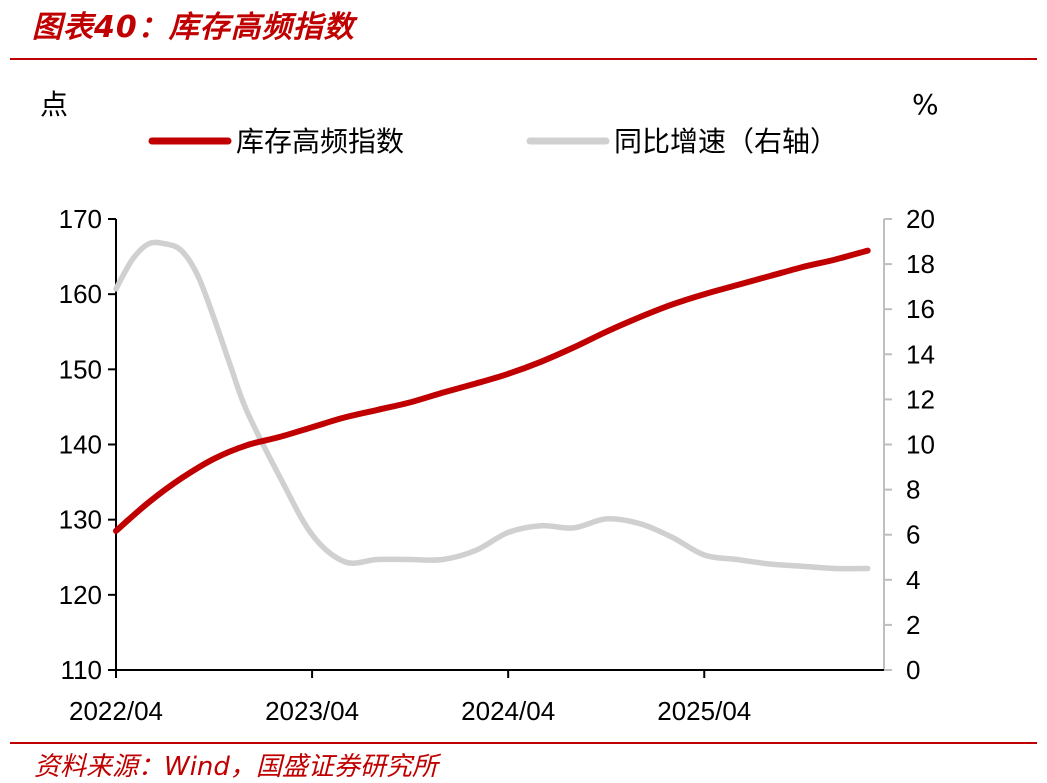 Image resolution: width=1047 pixels, height=783 pixels. What do you see at coordinates (80, 369) in the screenshot?
I see `left-tick-label: 150` at bounding box center [80, 369].